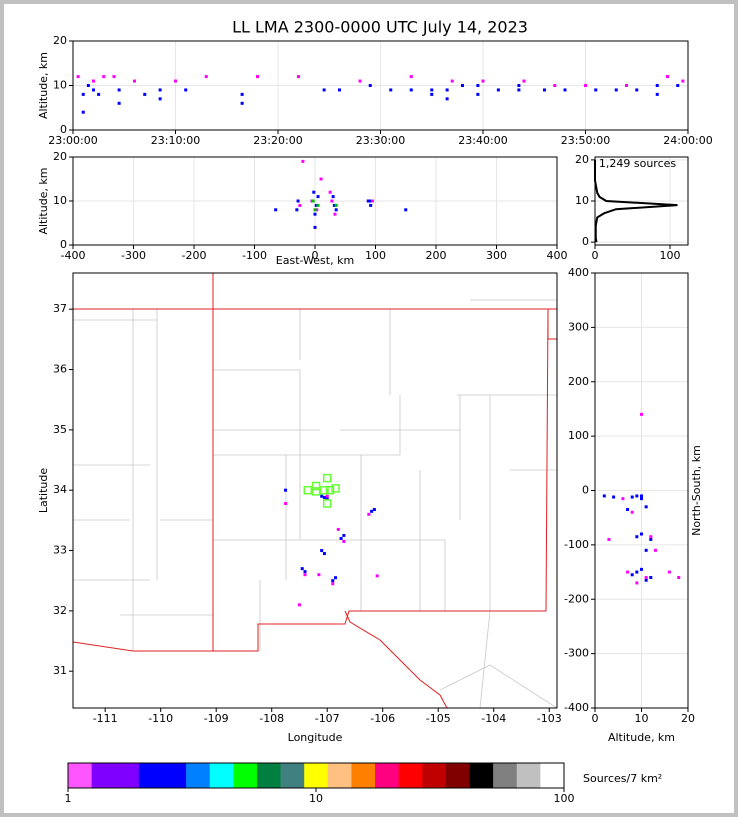 The height and width of the screenshot is (817, 738). What do you see at coordinates (60, 550) in the screenshot?
I see `y-tick-label: 33` at bounding box center [60, 550].